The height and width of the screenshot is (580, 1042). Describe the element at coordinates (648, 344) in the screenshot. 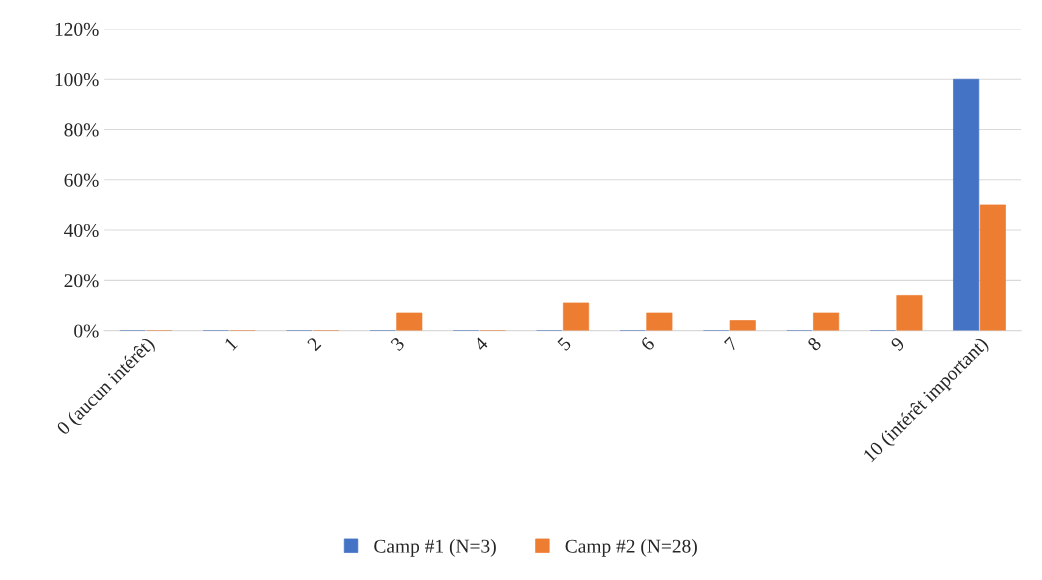

I see `x-tick-label: 6` at that location.